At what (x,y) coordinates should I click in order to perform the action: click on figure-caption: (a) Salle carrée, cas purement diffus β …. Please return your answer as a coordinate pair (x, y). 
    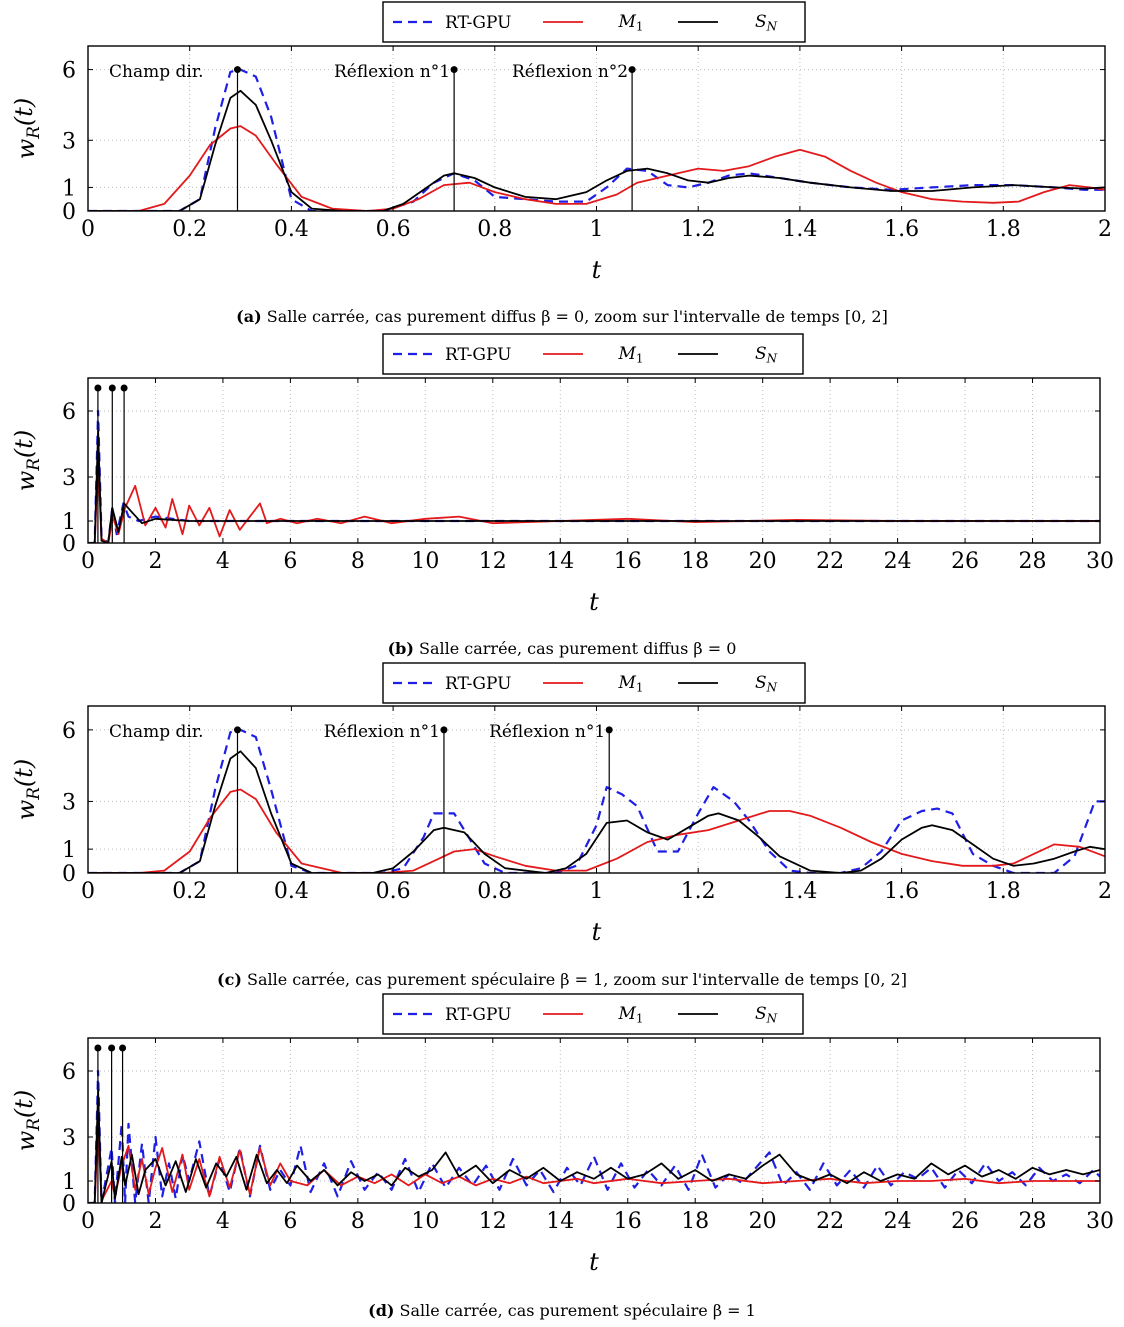
    Looking at the image, I should click on (562, 316).